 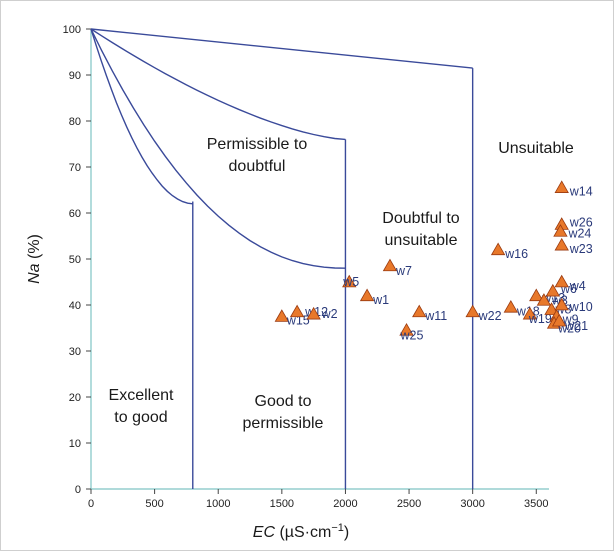 What do you see at coordinates (581, 192) in the screenshot?
I see `data-point-label: w14` at bounding box center [581, 192].